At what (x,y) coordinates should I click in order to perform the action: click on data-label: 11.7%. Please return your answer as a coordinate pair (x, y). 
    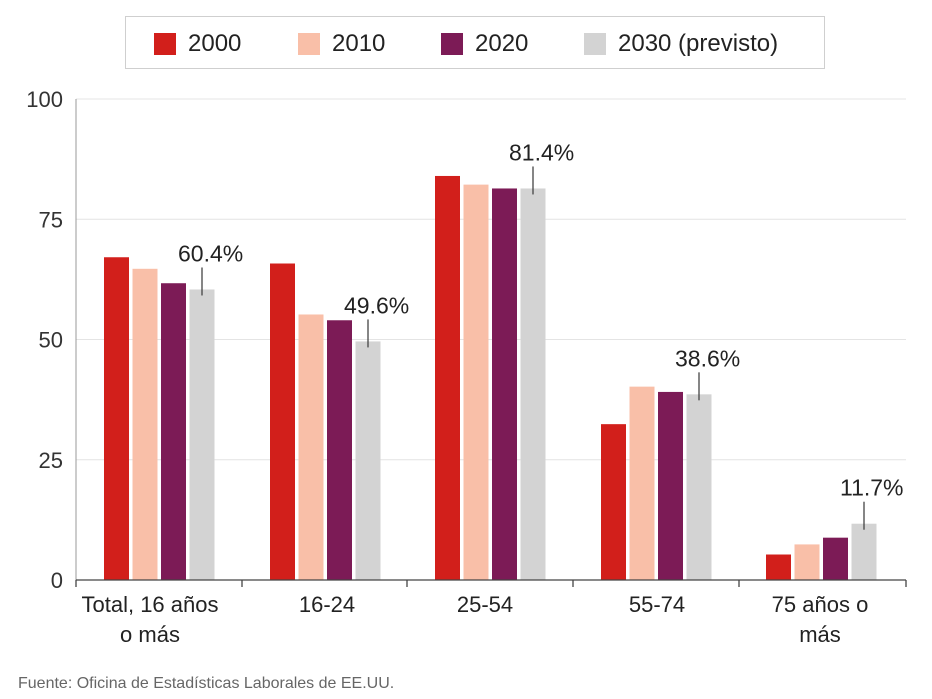
    Looking at the image, I should click on (872, 488).